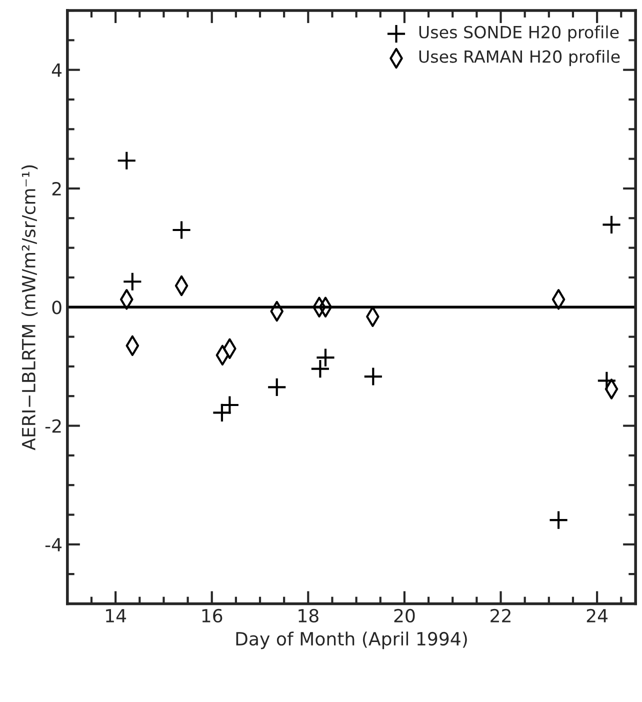 The height and width of the screenshot is (702, 642). What do you see at coordinates (56, 189) in the screenshot?
I see `y-tick-label: 2` at bounding box center [56, 189].